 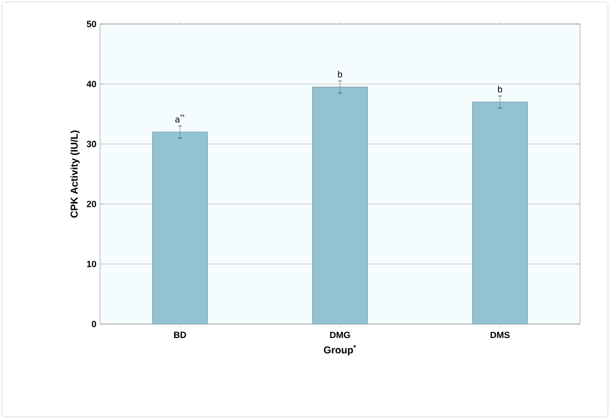 What do you see at coordinates (180, 335) in the screenshot?
I see `x-tick-label: BD` at bounding box center [180, 335].